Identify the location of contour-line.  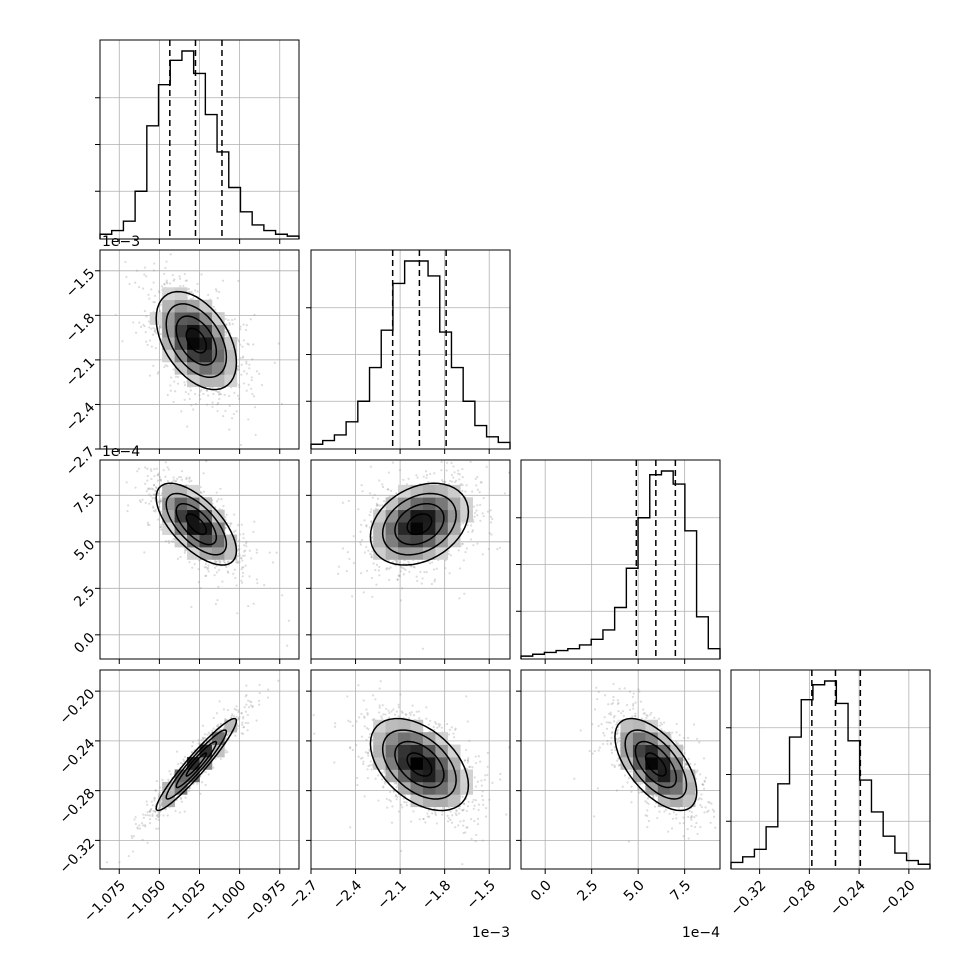
(196, 340).